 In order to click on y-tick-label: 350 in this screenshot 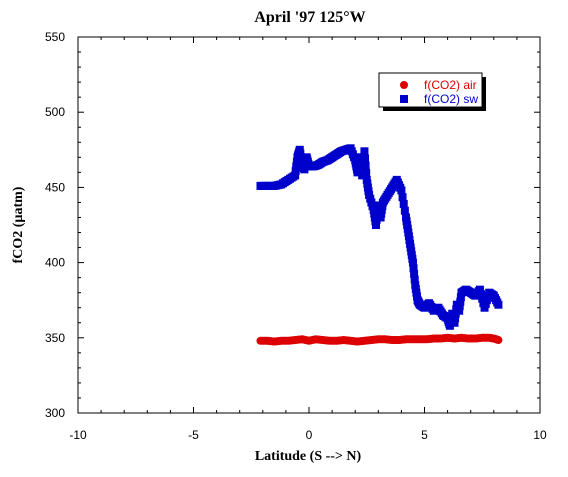, I will do `click(55, 338)`.